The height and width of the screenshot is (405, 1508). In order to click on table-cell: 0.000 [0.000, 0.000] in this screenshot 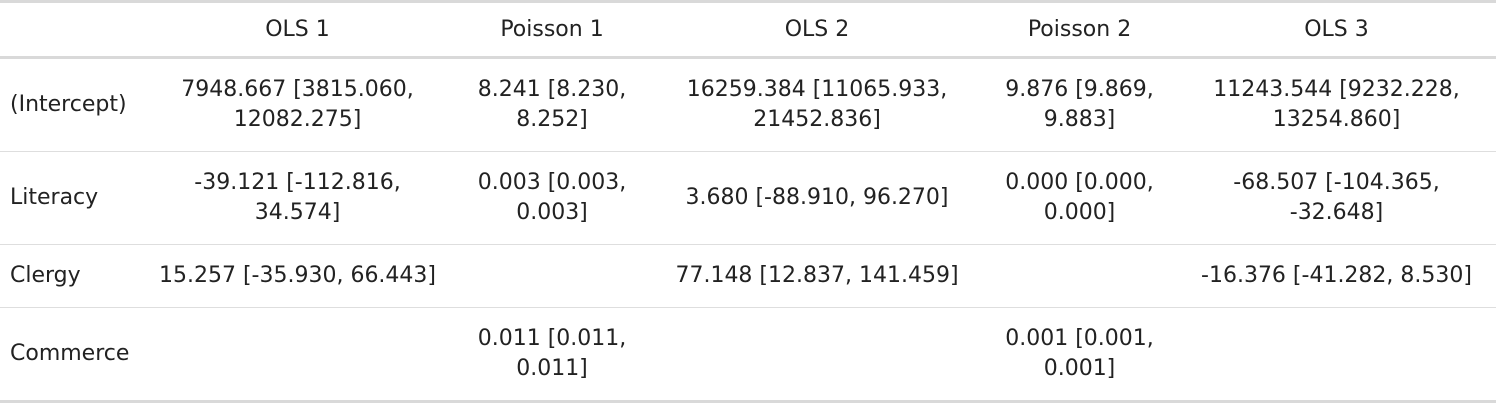, I will do `click(1079, 198)`.